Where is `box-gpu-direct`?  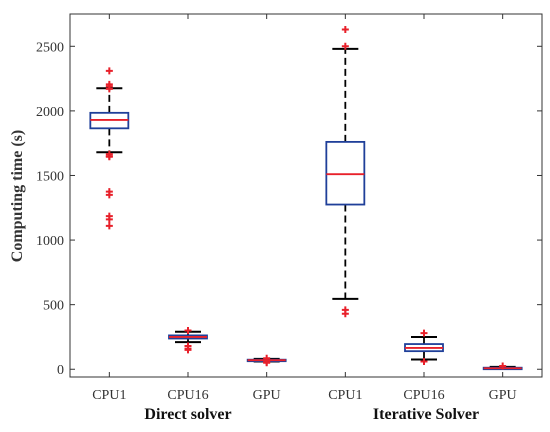
box-gpu-direct is located at coordinates (266, 360).